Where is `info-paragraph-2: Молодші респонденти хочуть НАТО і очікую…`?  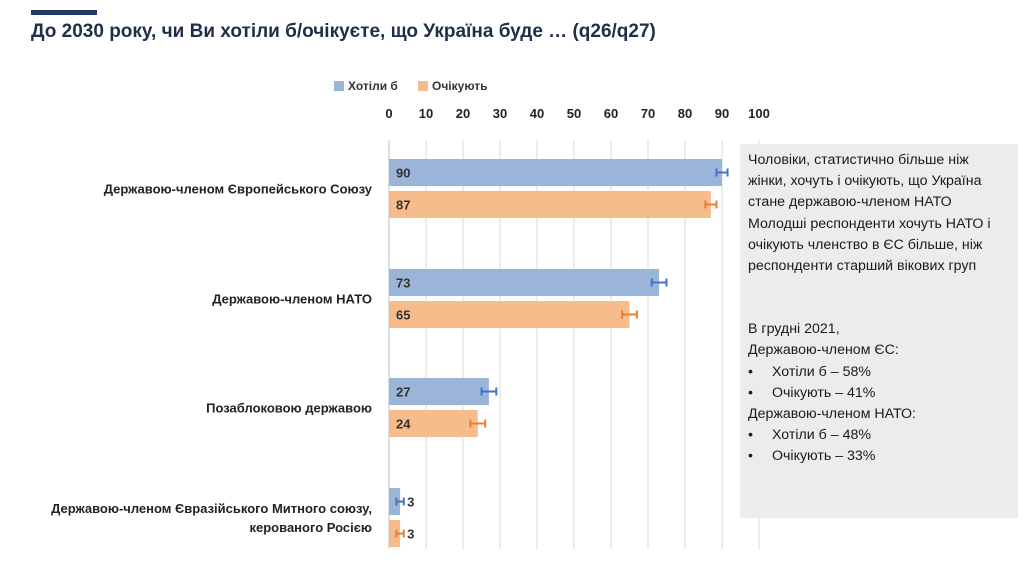
info-paragraph-2: Молодші респонденти хочуть НАТО і очікую… is located at coordinates (869, 245).